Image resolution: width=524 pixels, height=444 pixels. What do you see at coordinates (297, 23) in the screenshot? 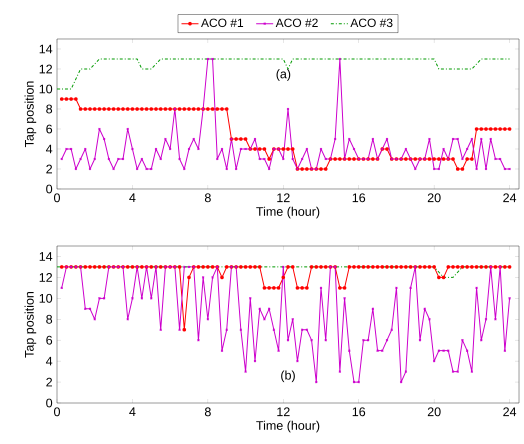
I see `legend-label: ACO #2` at bounding box center [297, 23].